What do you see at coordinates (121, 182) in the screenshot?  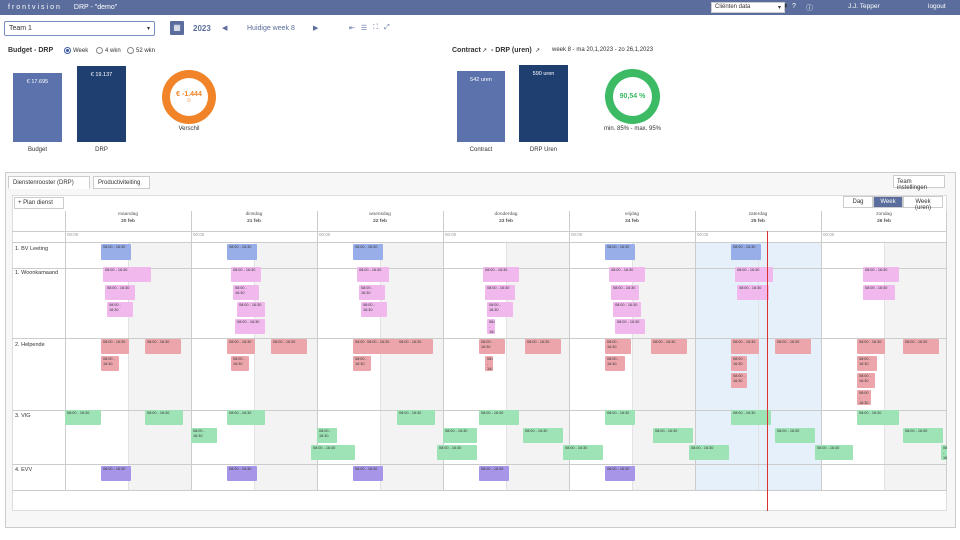 I see `tab-productiviteit: Productiviteiting` at bounding box center [121, 182].